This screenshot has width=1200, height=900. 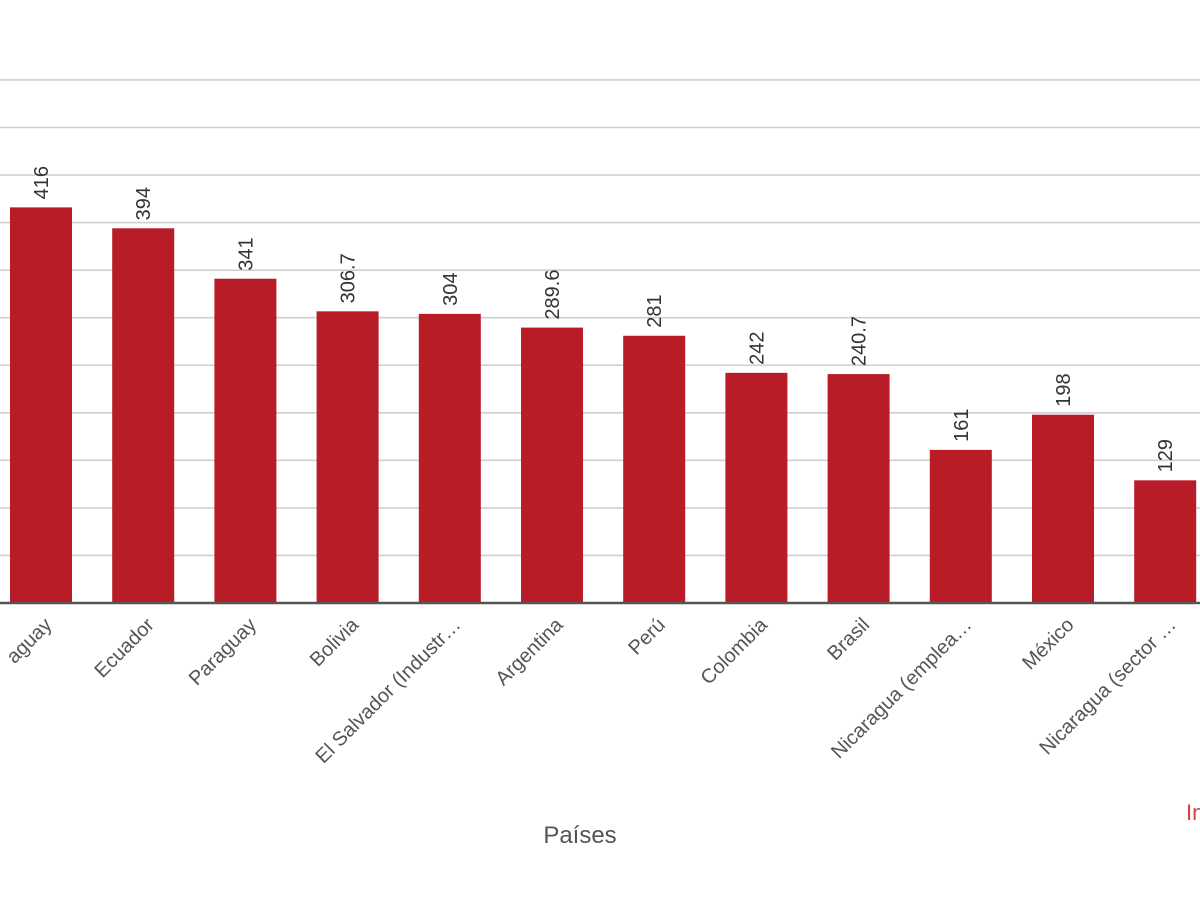 I want to click on corner-note-text: In, so click(x=1193, y=812).